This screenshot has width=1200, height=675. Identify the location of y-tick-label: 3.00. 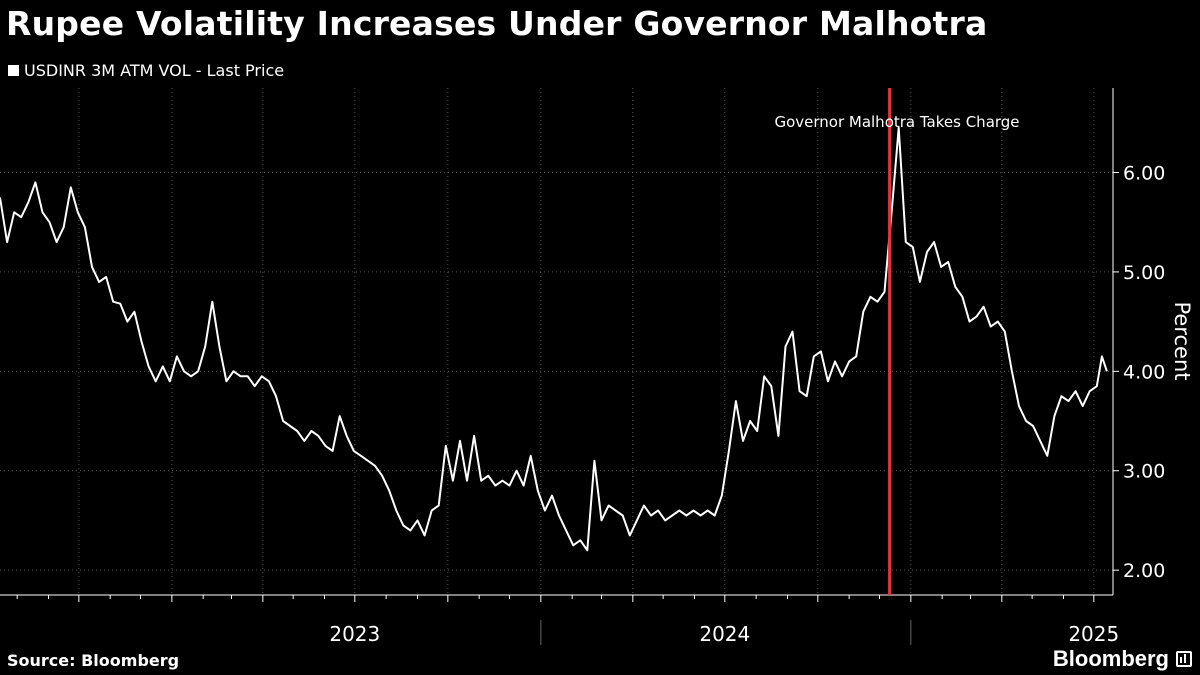
(1144, 472).